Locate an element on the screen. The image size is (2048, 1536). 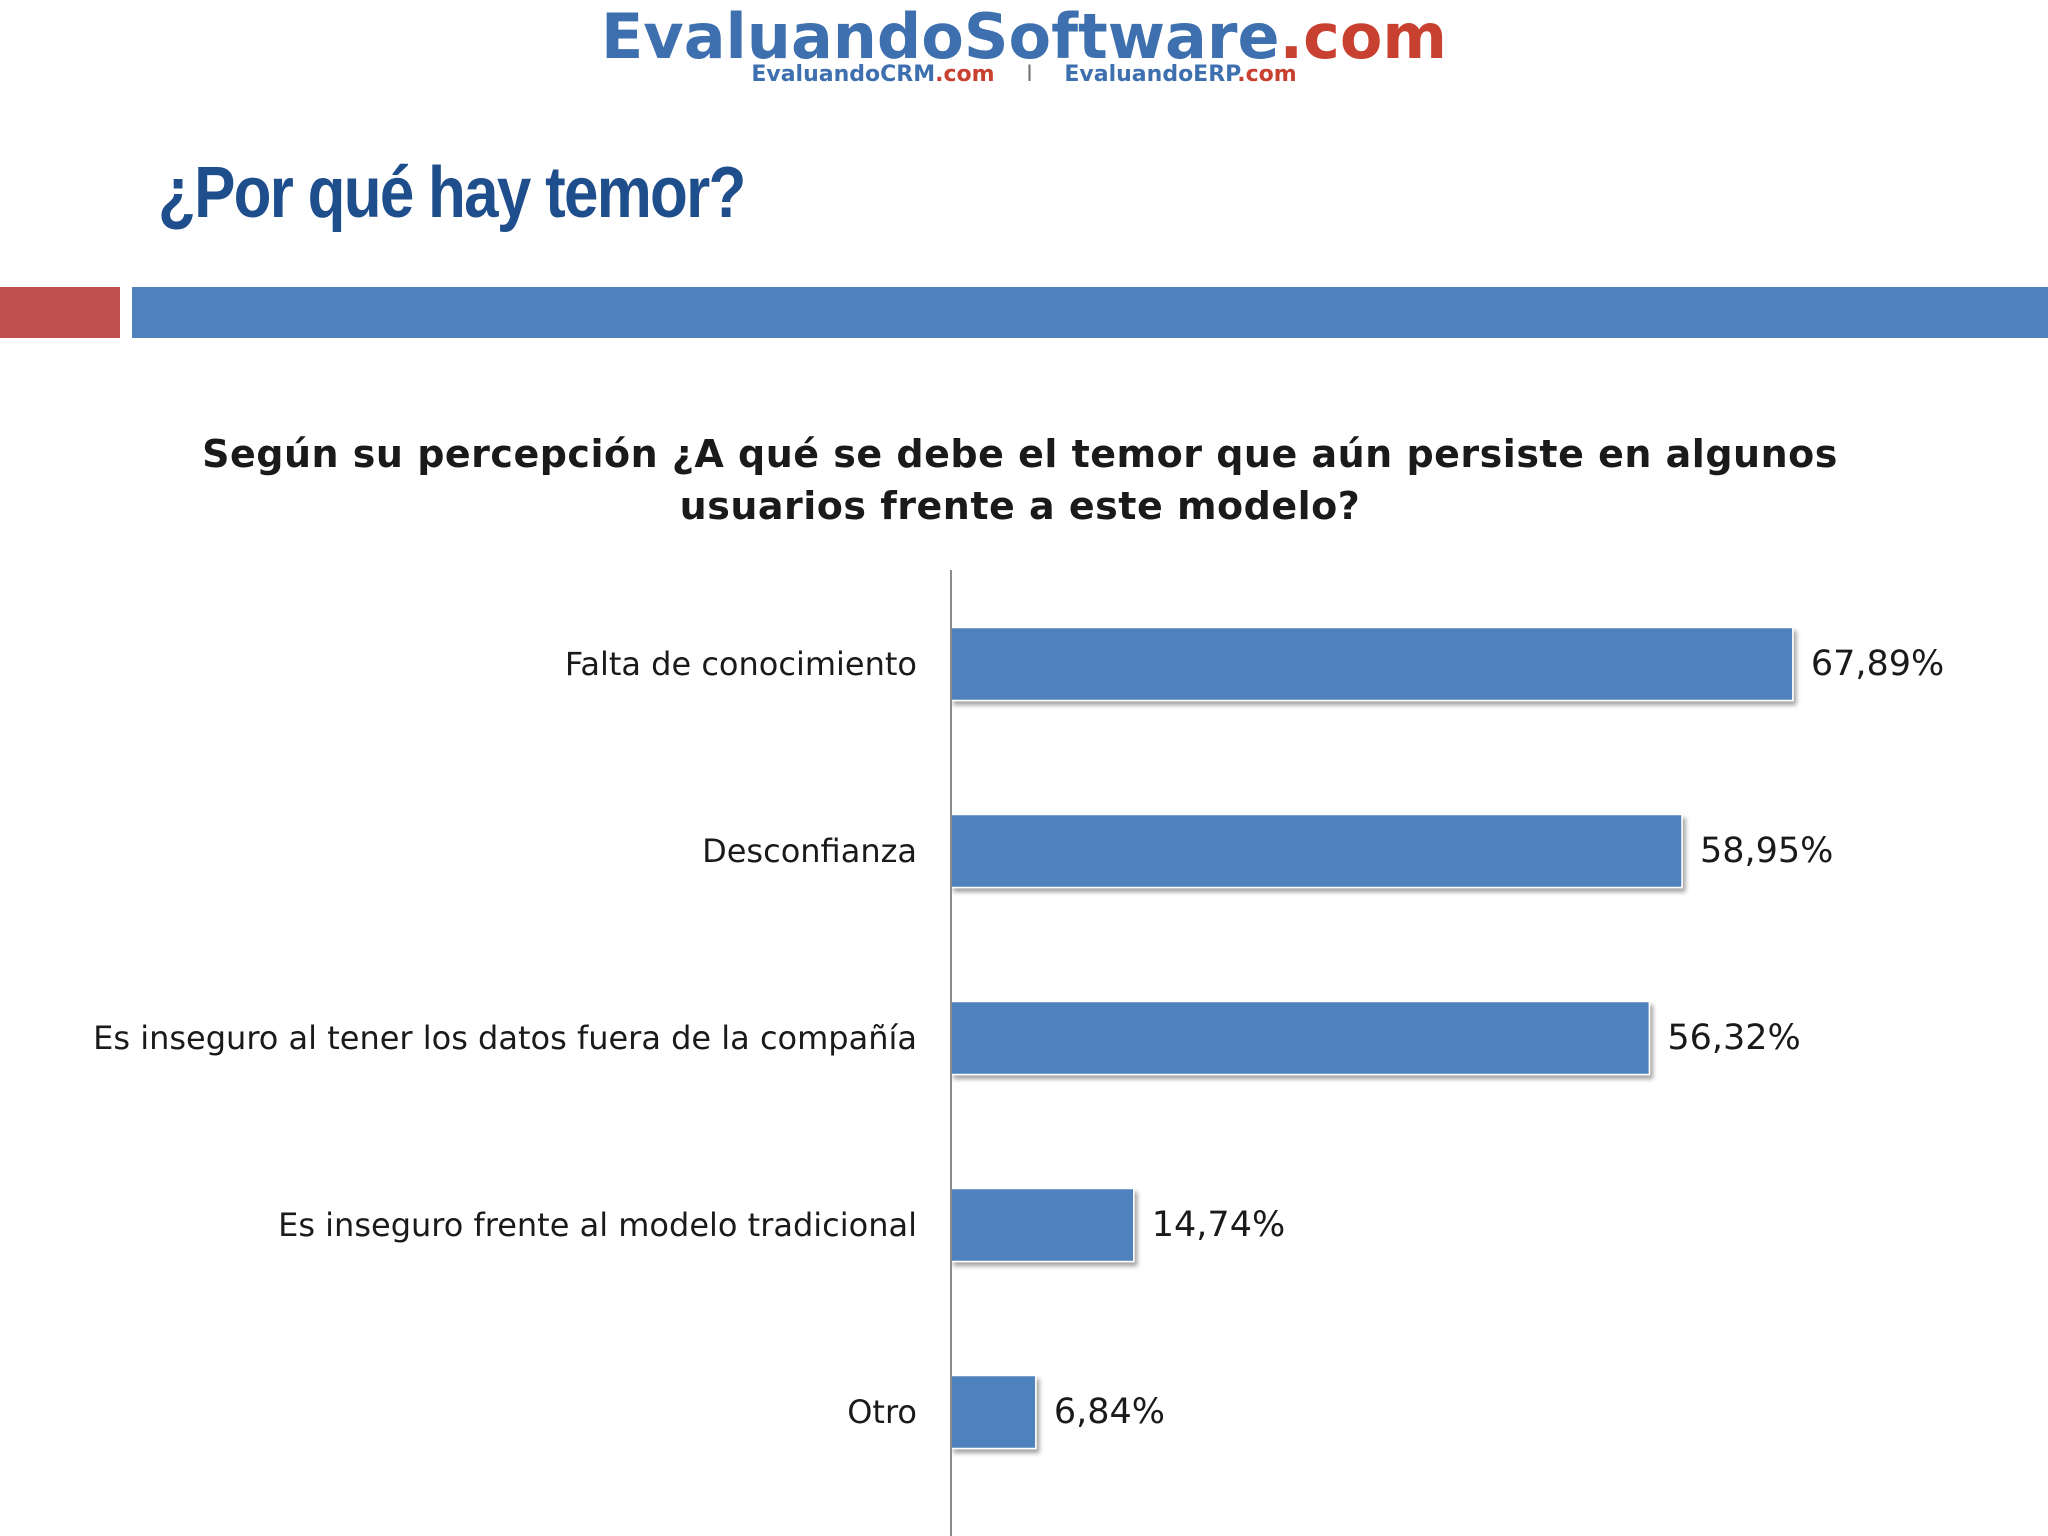
category-label: Es inseguro frente al modelo tradicional is located at coordinates (597, 1225).